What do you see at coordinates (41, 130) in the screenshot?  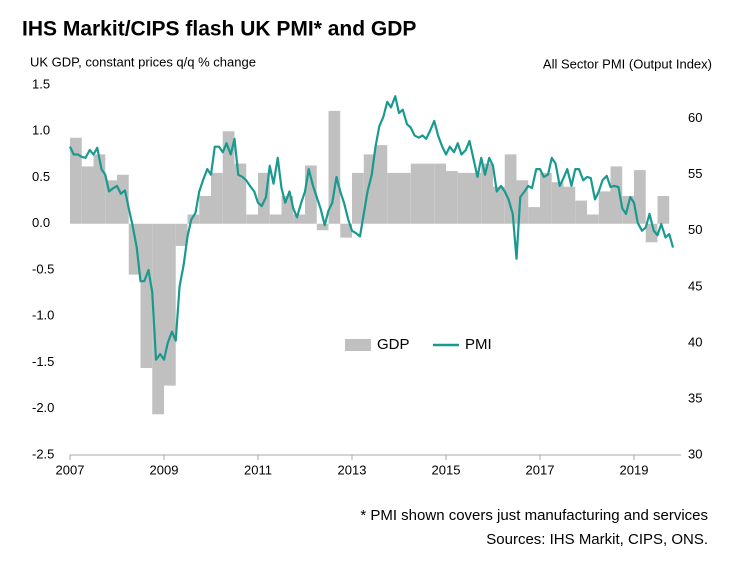 I see `y-tick-label: 1.0` at bounding box center [41, 130].